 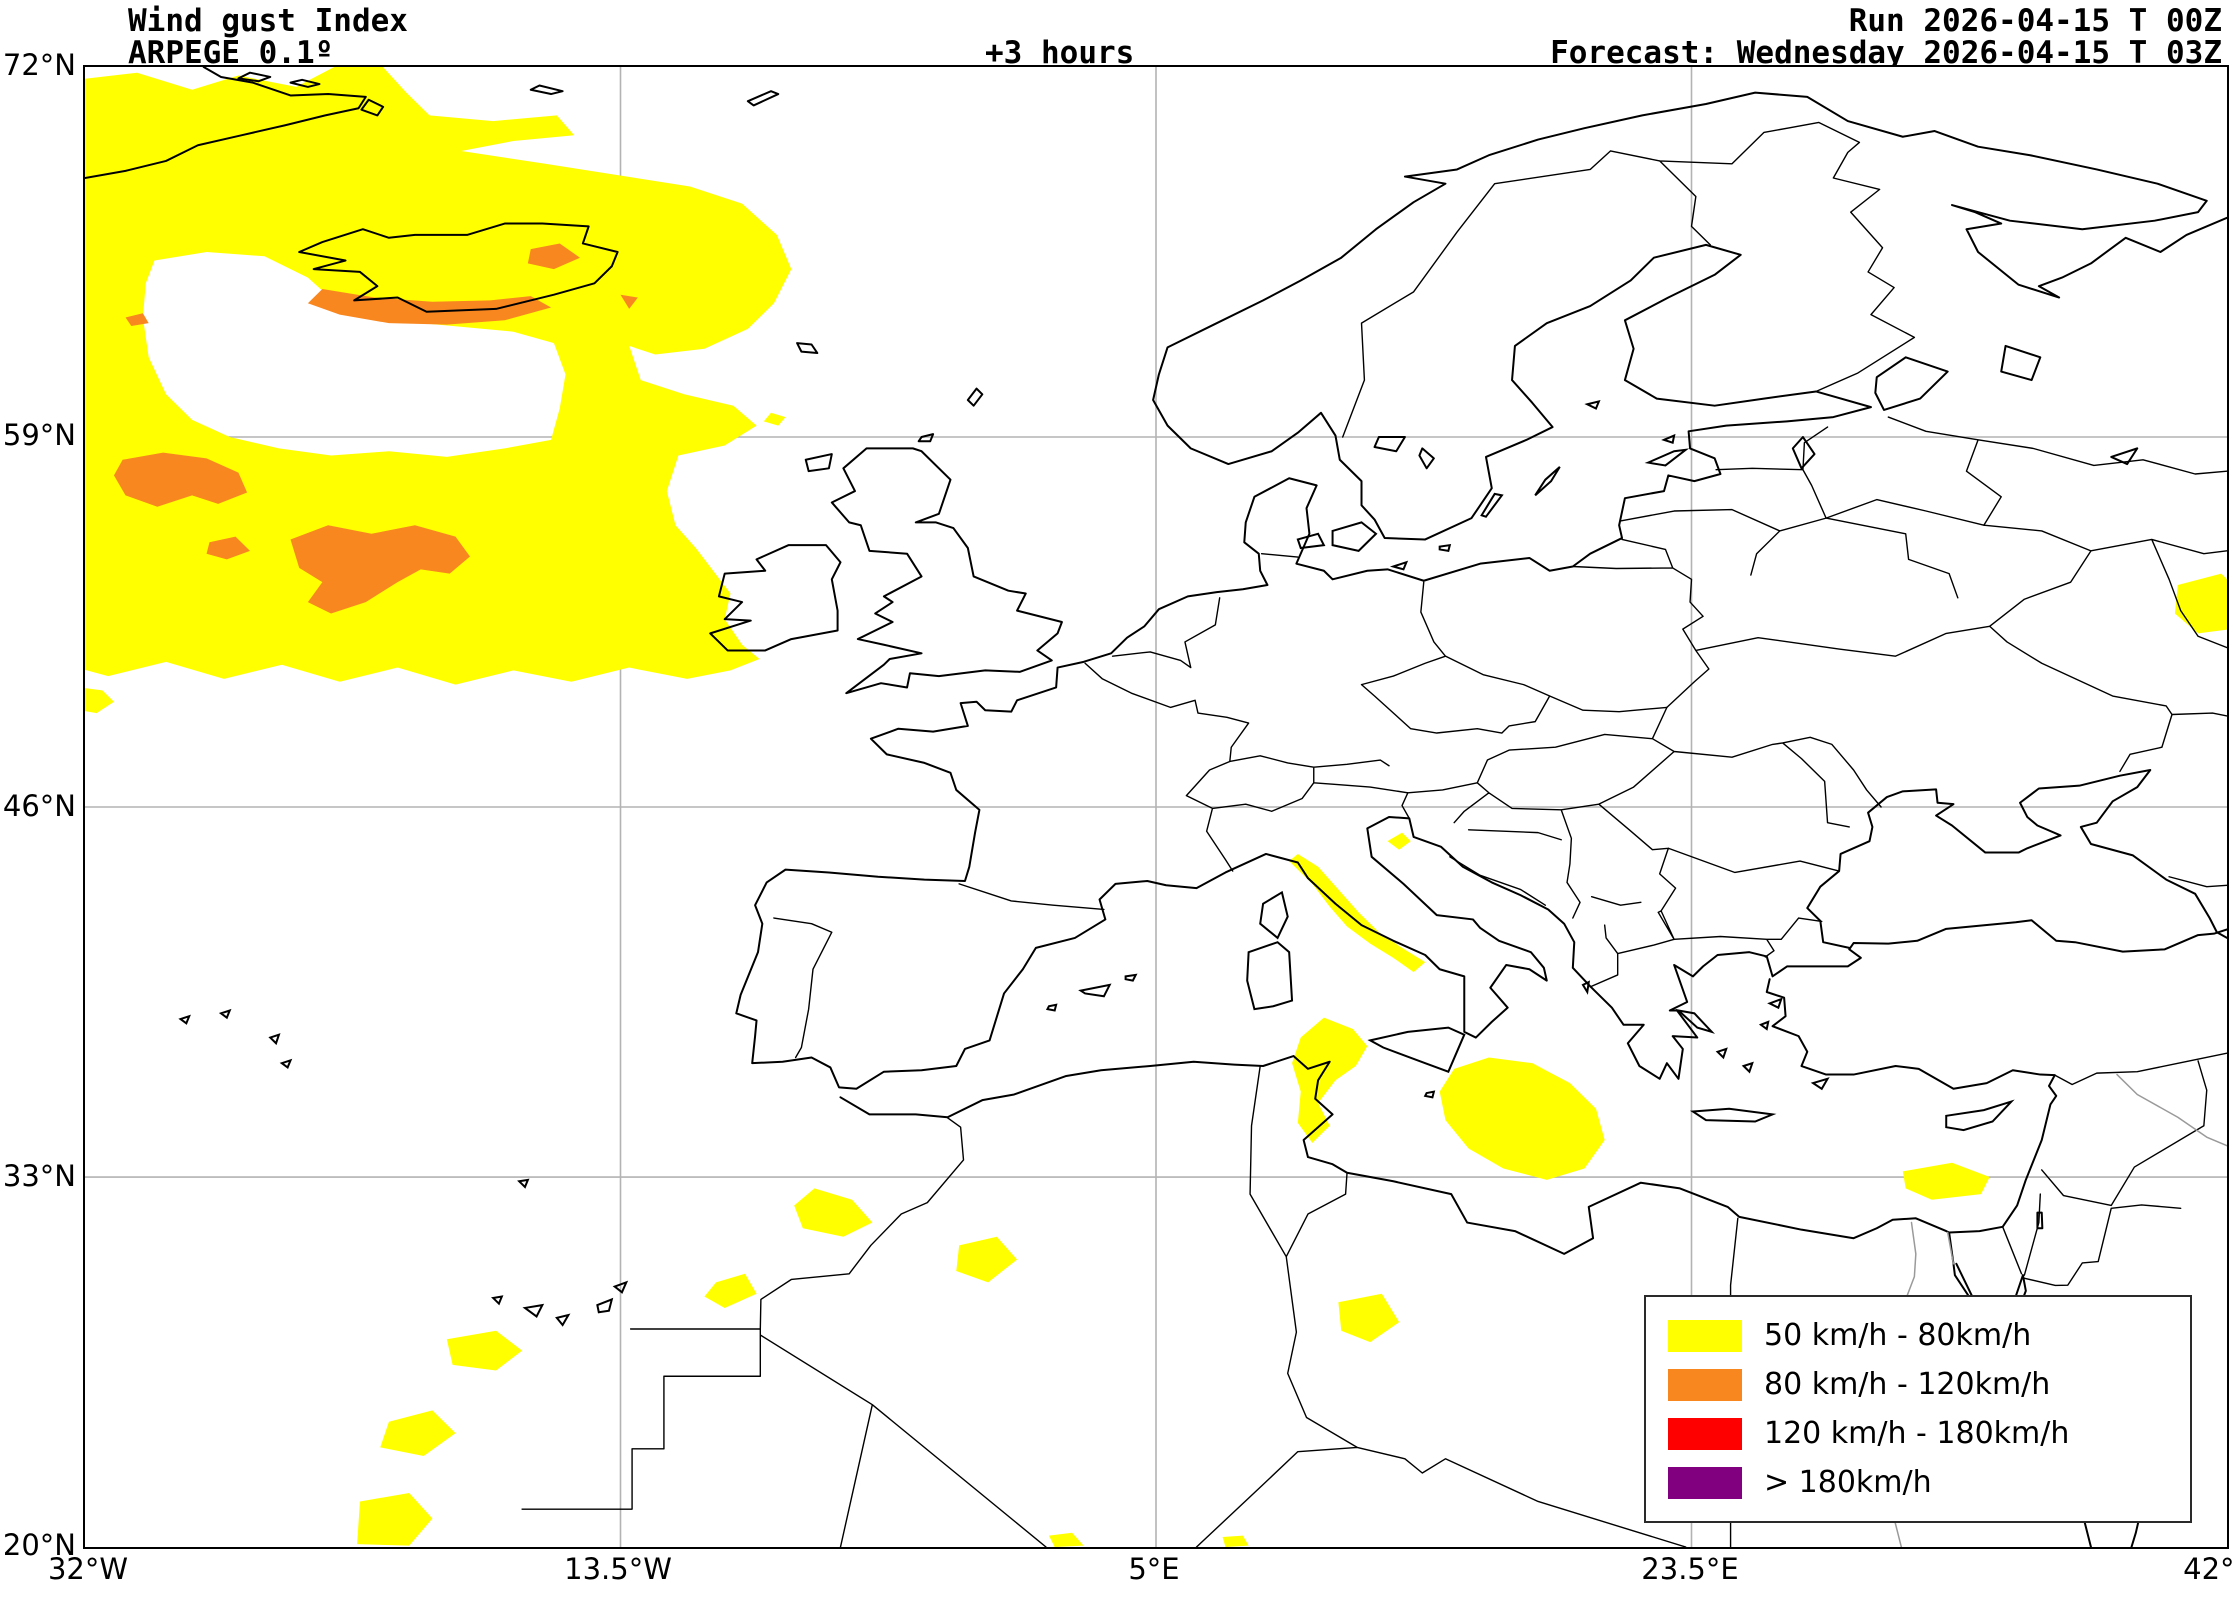 What do you see at coordinates (429, 306) in the screenshot?
I see `gust-region-iceland-south` at bounding box center [429, 306].